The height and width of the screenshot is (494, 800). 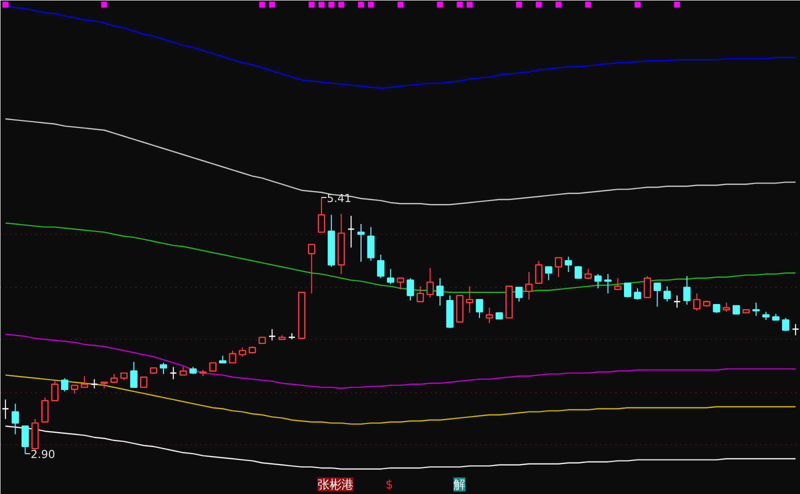 I want to click on annotation: 解, so click(x=459, y=485).